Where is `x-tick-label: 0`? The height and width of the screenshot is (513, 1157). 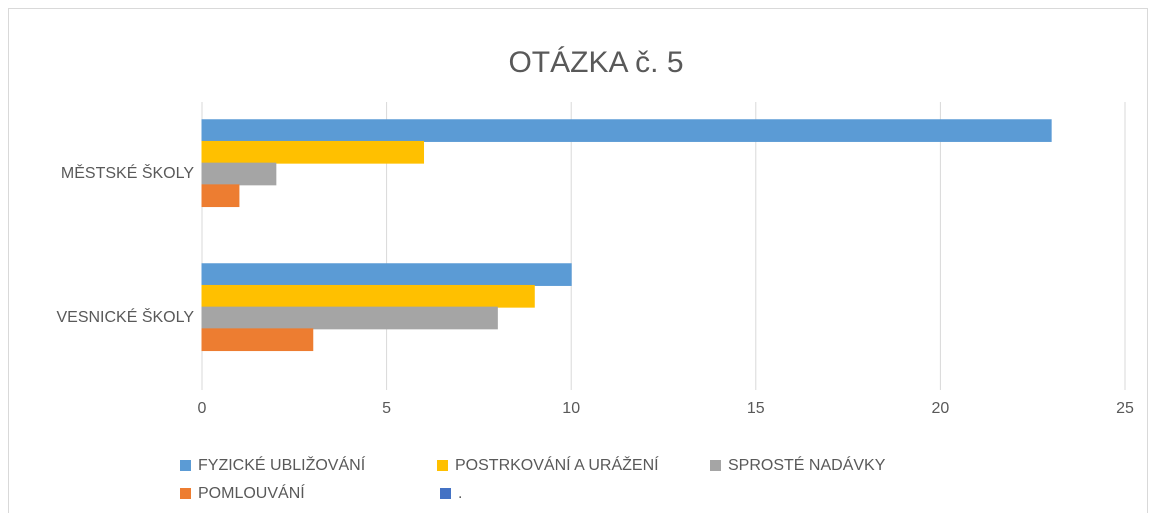 x-tick-label: 0 is located at coordinates (202, 408).